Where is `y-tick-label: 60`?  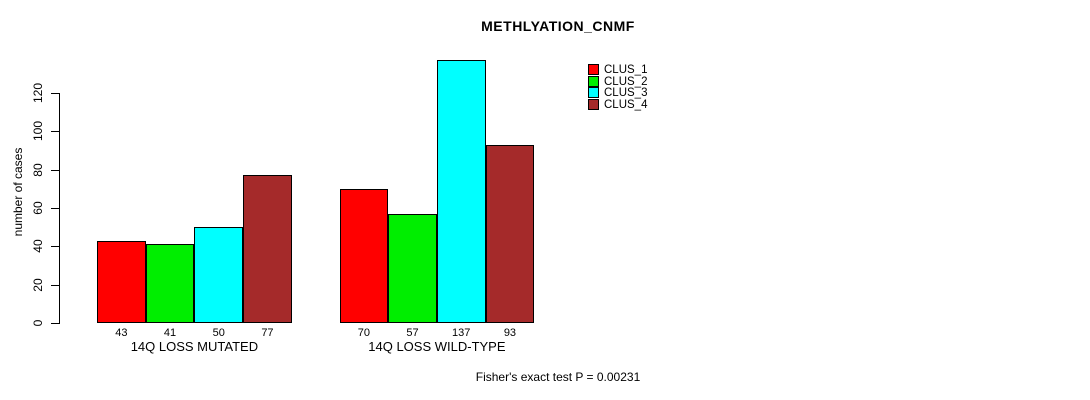 y-tick-label: 60 is located at coordinates (38, 208).